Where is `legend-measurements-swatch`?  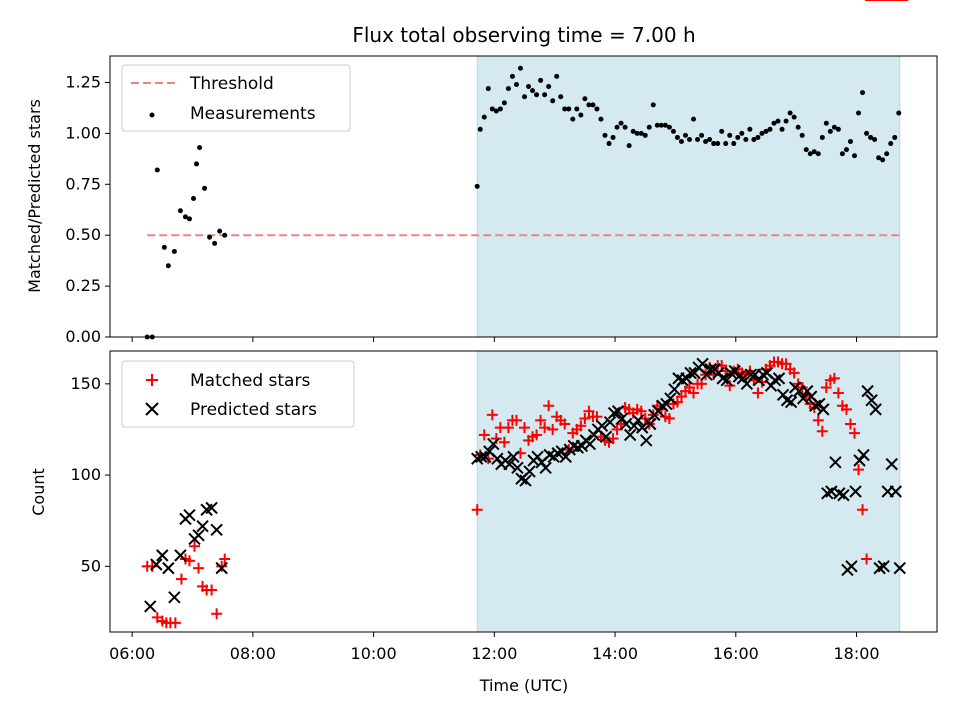 legend-measurements-swatch is located at coordinates (152, 115).